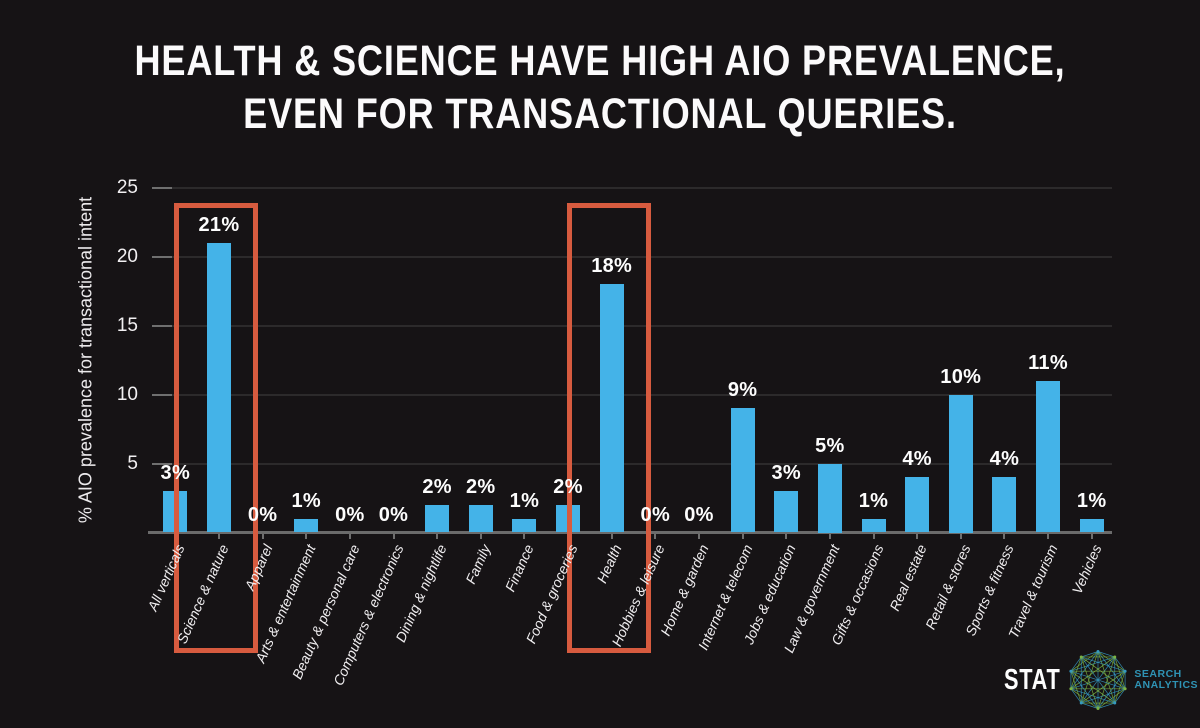  Describe the element at coordinates (1004, 459) in the screenshot. I see `bar-value-label-sports-fitness: 4%` at that location.